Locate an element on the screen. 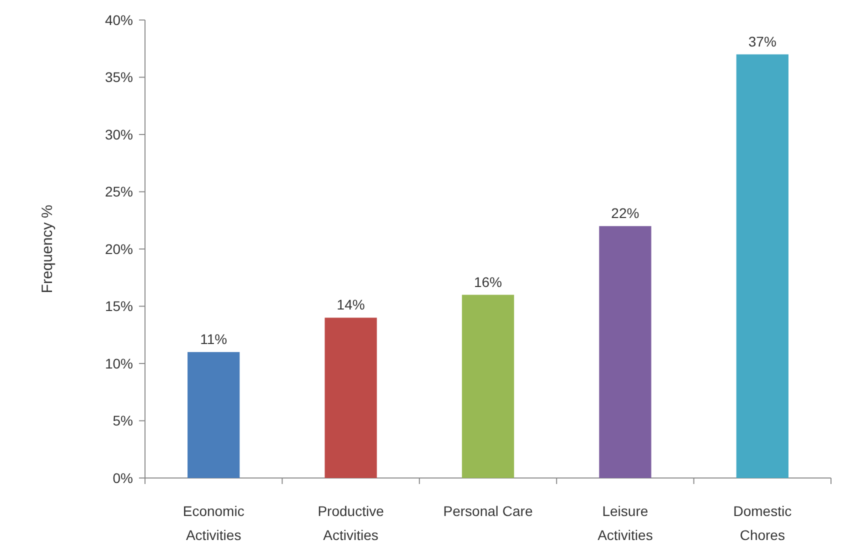  y-tick-label: 40% is located at coordinates (118, 20).